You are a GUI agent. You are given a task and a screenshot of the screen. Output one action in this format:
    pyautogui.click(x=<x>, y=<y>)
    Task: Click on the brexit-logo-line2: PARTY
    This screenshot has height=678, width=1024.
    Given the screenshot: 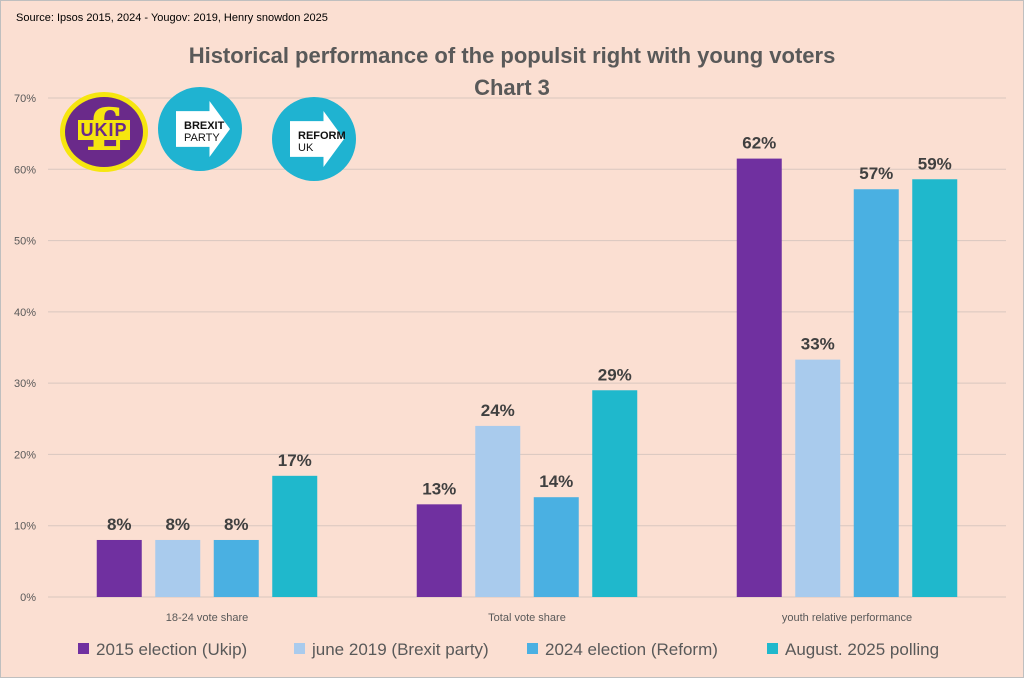 What is the action you would take?
    pyautogui.click(x=202, y=138)
    